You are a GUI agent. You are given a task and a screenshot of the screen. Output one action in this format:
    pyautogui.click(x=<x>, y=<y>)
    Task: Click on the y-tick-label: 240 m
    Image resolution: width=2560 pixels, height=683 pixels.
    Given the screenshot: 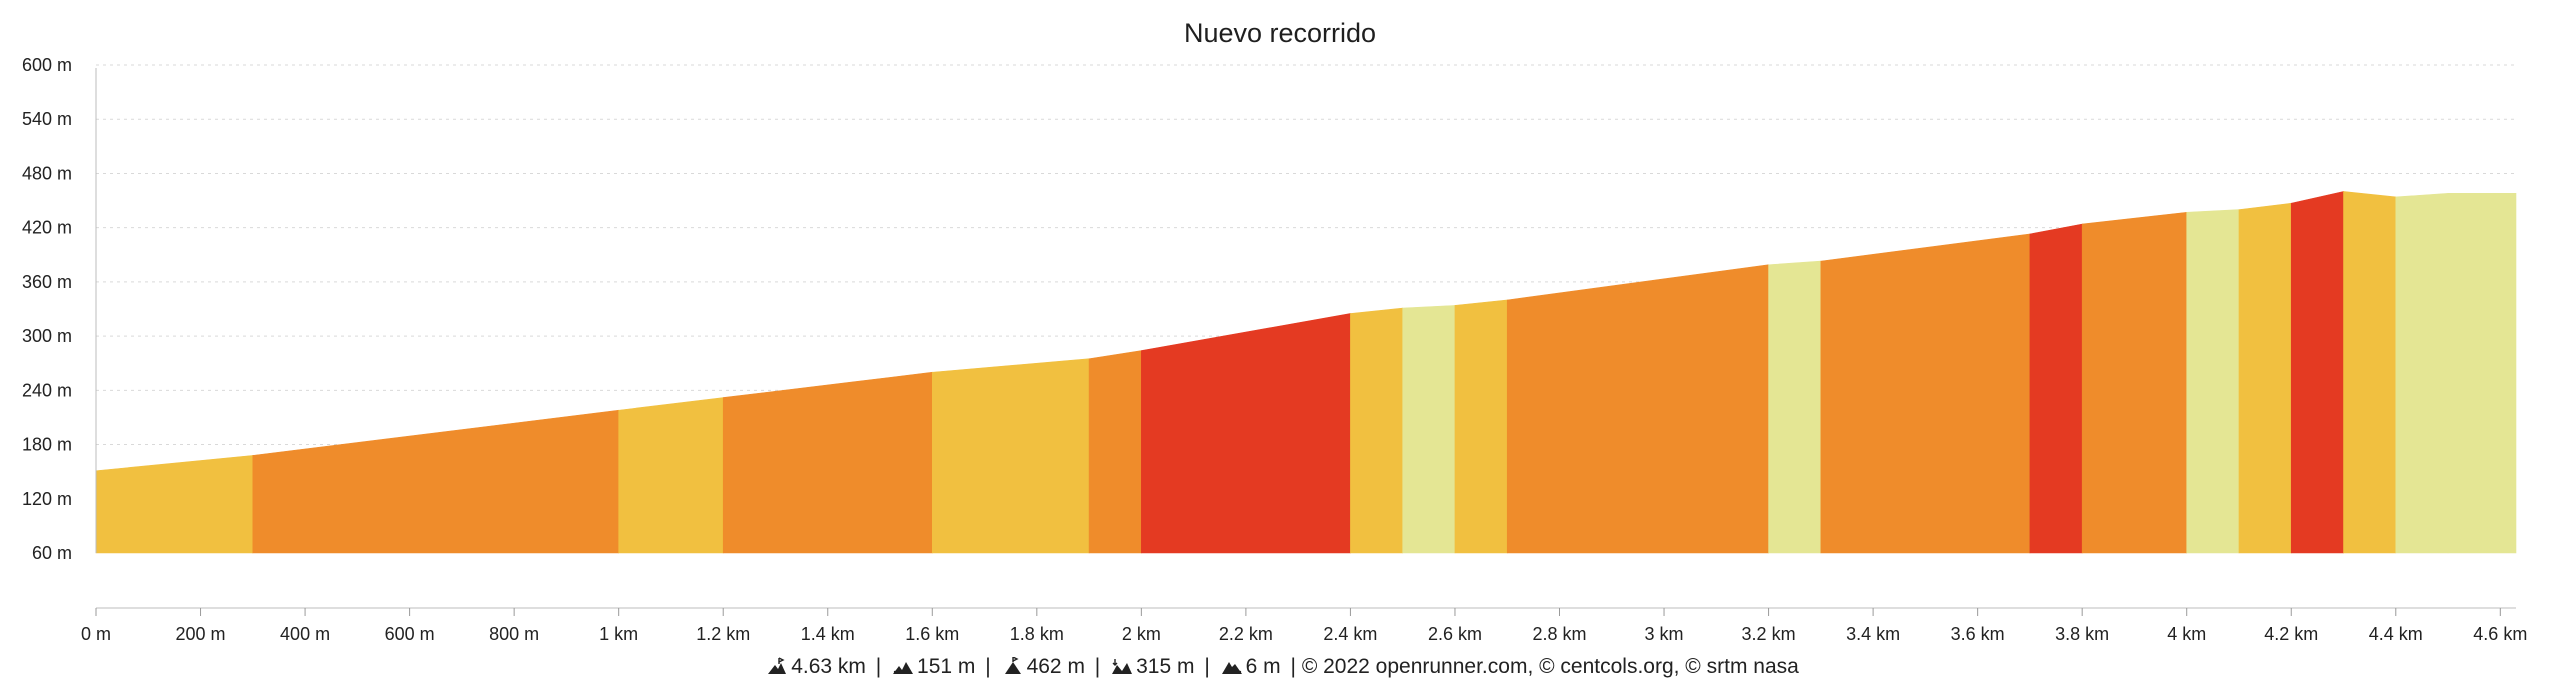 What is the action you would take?
    pyautogui.click(x=47, y=390)
    